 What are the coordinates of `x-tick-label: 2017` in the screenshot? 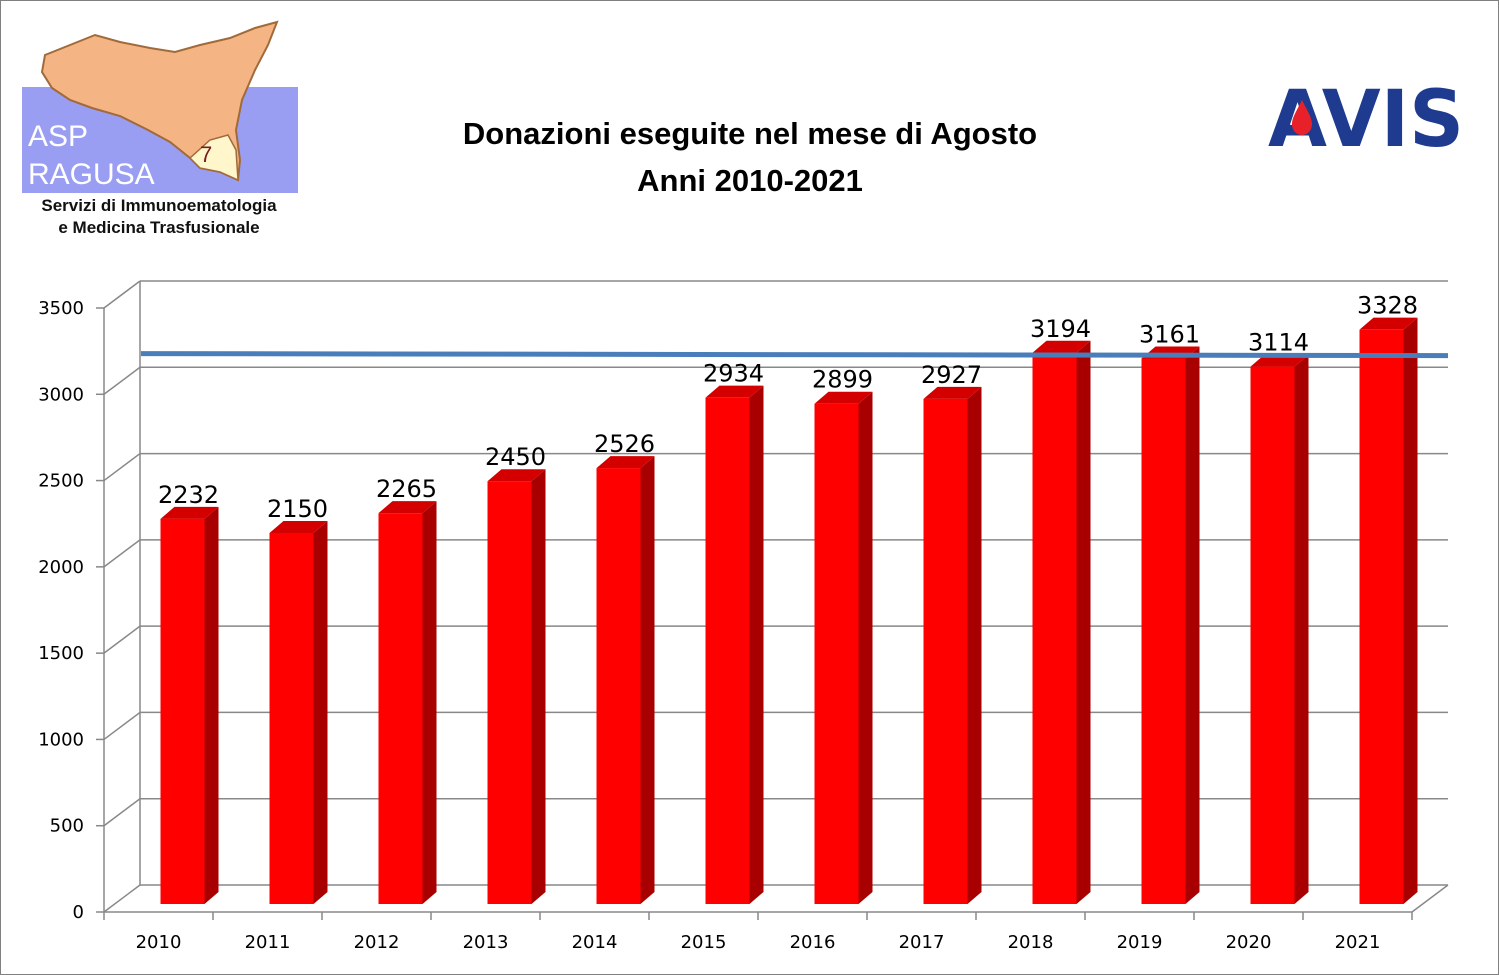 It's located at (922, 942).